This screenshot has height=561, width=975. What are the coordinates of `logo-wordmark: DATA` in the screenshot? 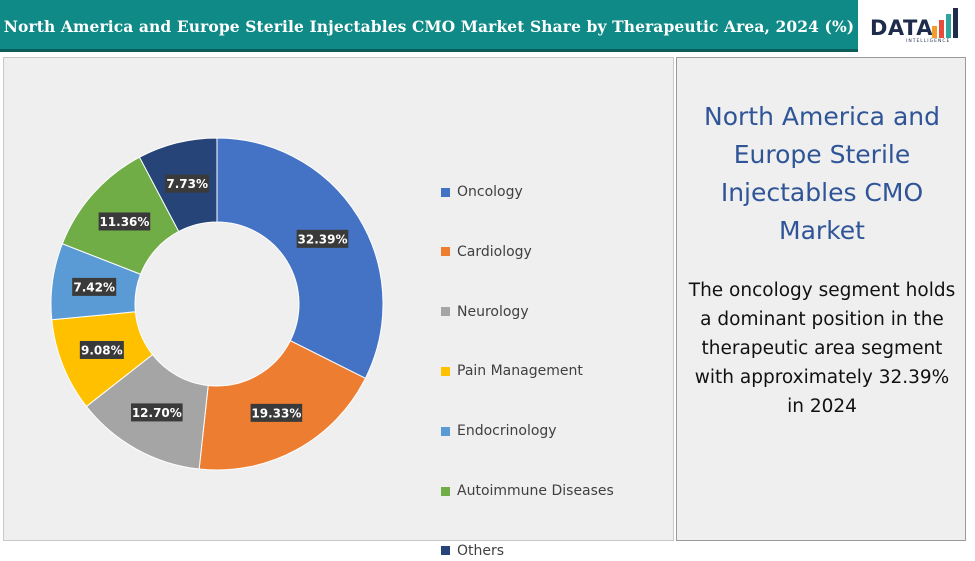 It's located at (902, 28).